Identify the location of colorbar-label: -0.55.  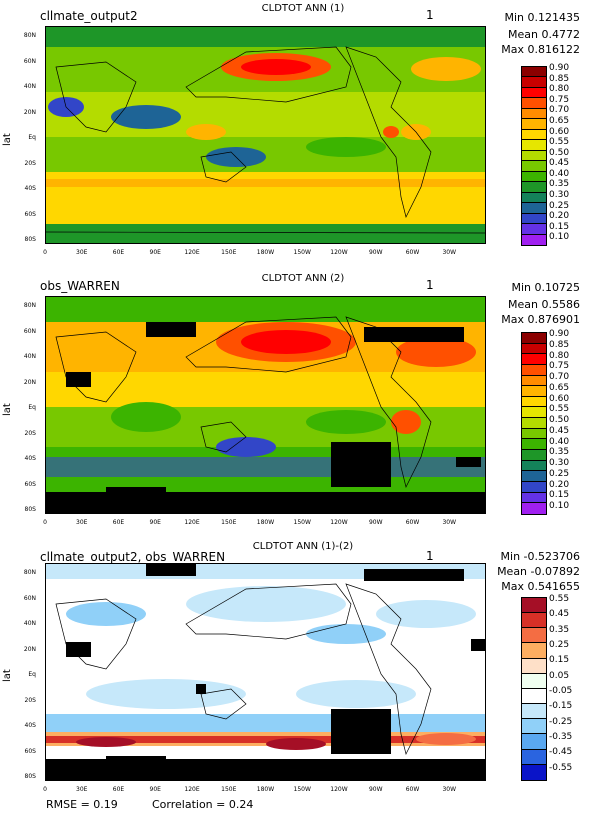
(561, 767).